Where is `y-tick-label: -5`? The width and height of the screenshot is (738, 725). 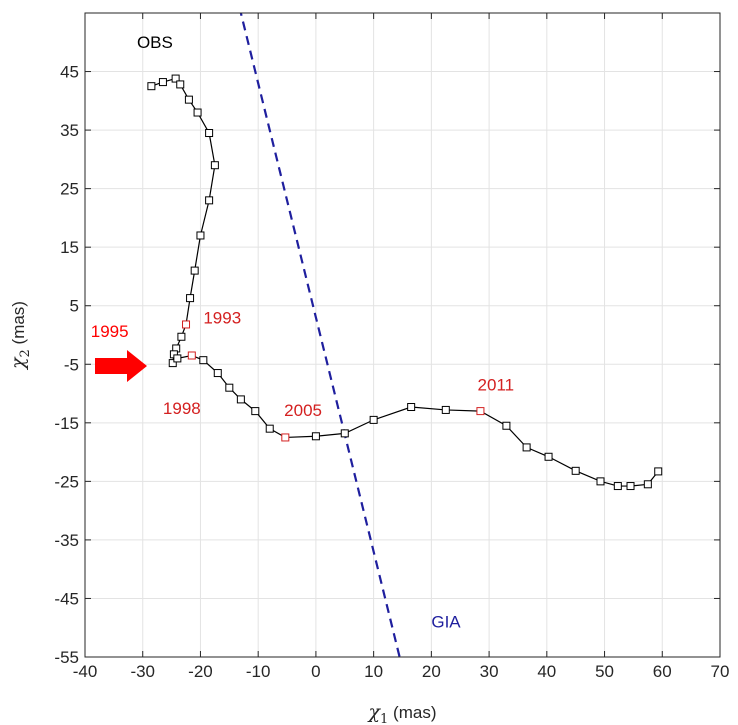
y-tick-label: -5 is located at coordinates (71, 364).